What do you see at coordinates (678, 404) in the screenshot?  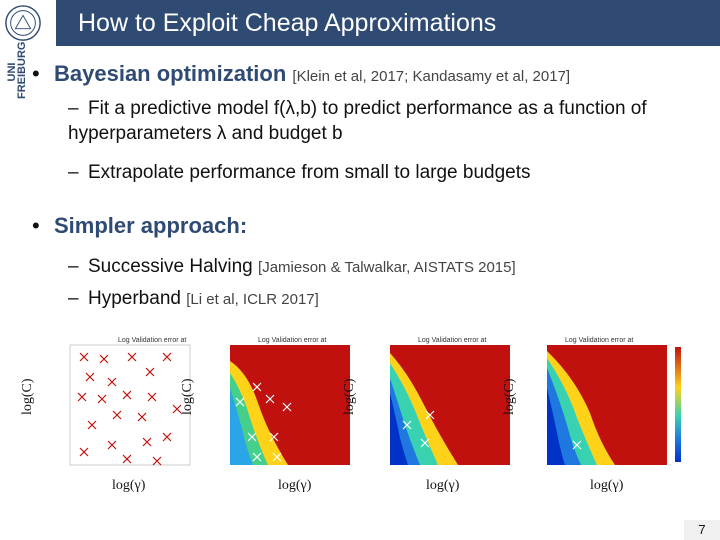 I see `colorbar` at bounding box center [678, 404].